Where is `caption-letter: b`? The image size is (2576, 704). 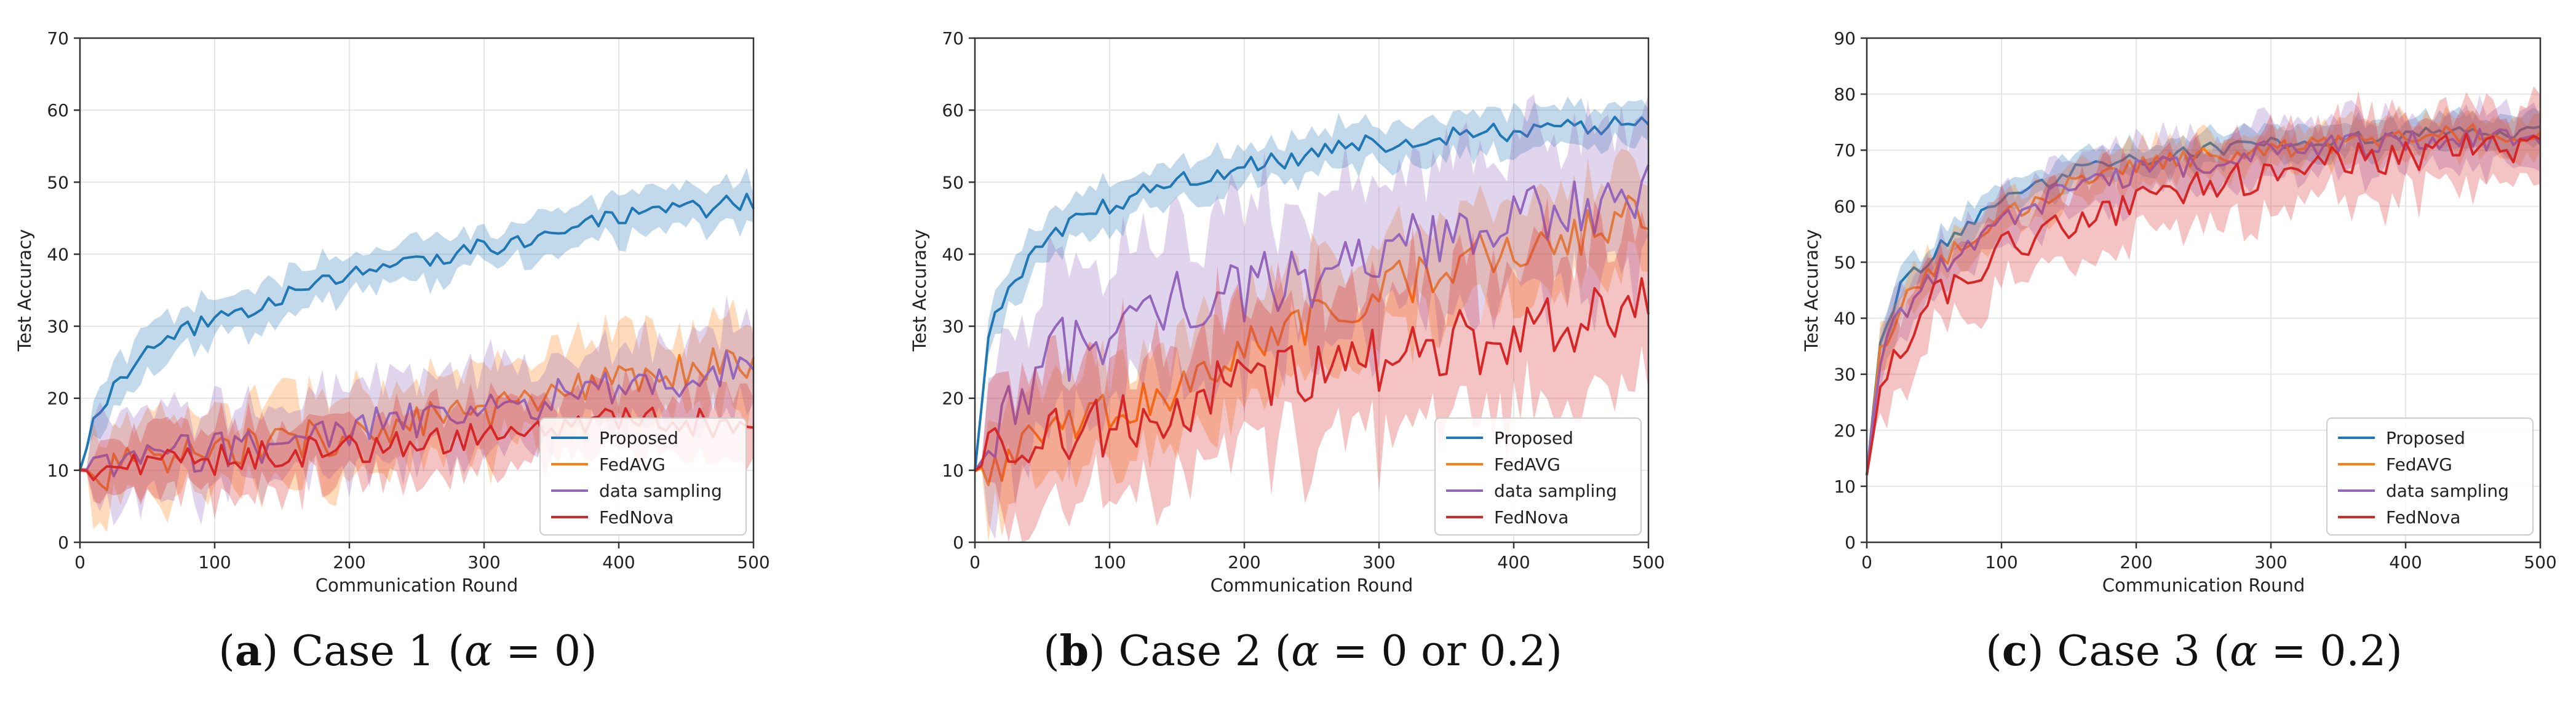 caption-letter: b is located at coordinates (1074, 652).